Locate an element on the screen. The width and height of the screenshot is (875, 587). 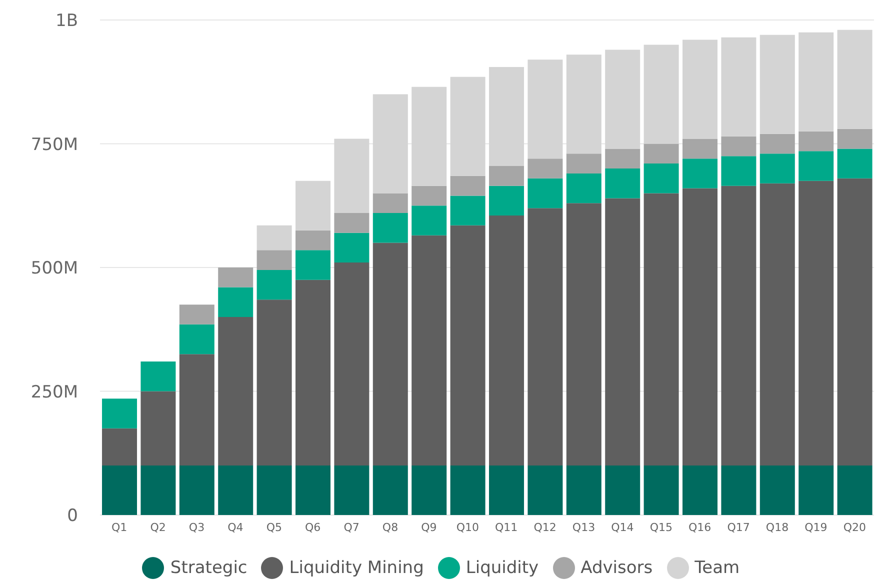
x-tick-label: Q6 is located at coordinates (313, 527).